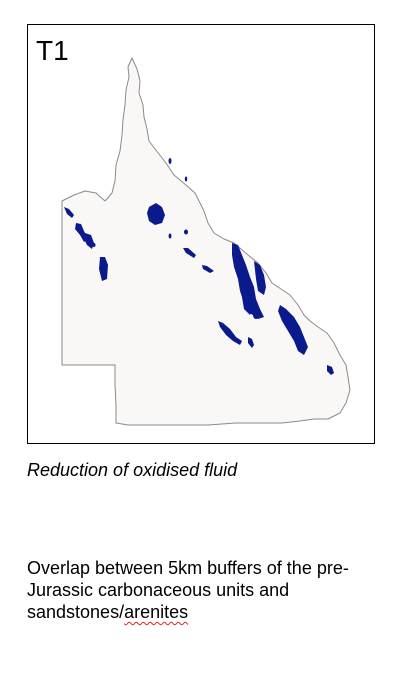  I want to click on panel-label: T1, so click(52, 50).